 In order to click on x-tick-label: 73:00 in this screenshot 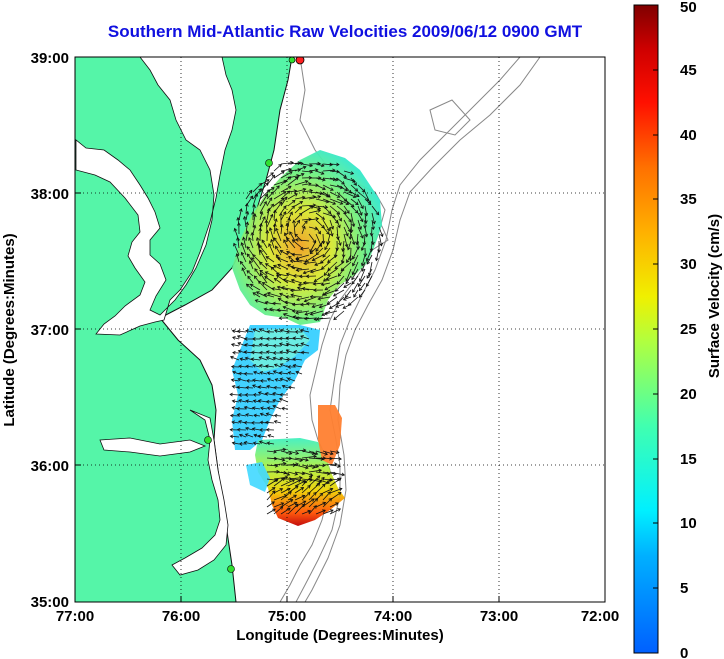, I will do `click(499, 616)`.